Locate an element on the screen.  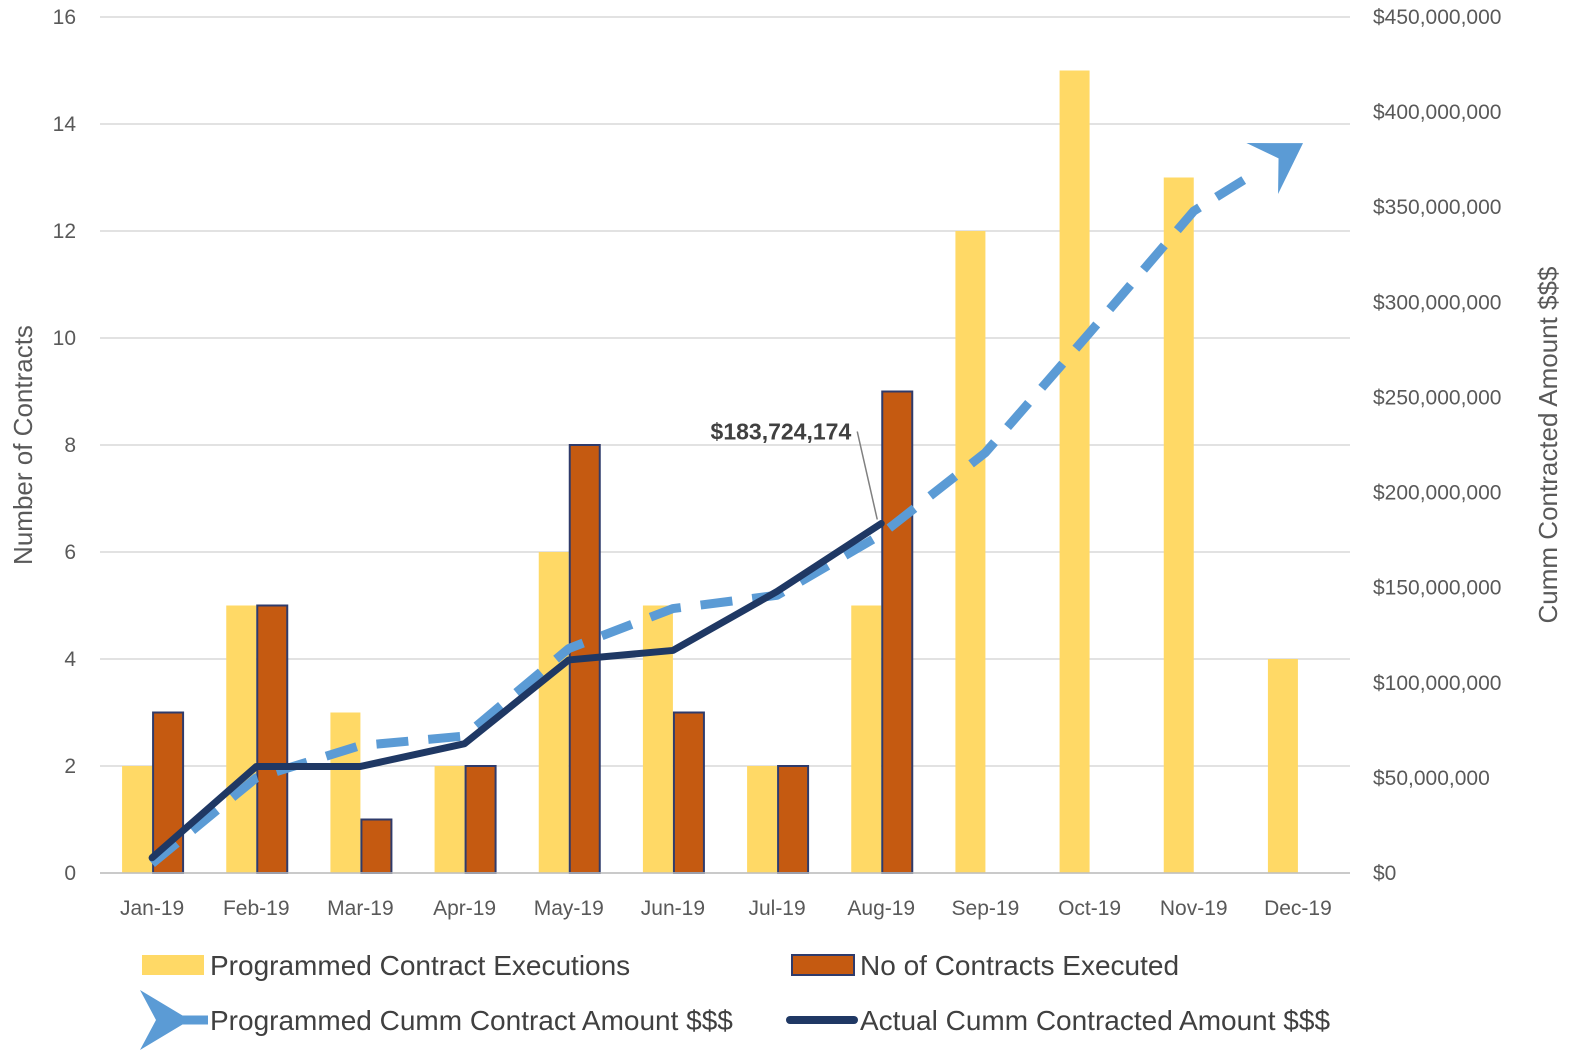
x-tick-label: Dec-19 is located at coordinates (1298, 908).